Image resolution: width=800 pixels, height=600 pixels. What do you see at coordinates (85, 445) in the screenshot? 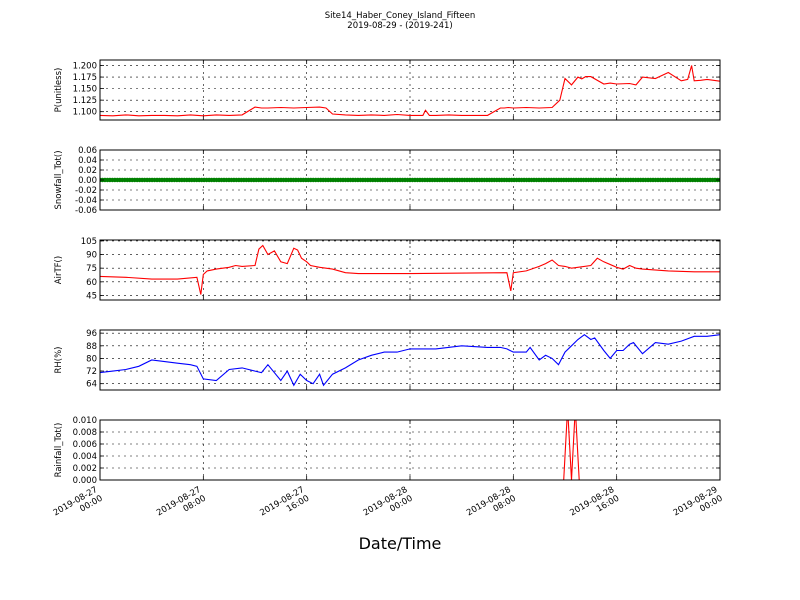
I see `y-tick-label: 0.006` at bounding box center [85, 445].